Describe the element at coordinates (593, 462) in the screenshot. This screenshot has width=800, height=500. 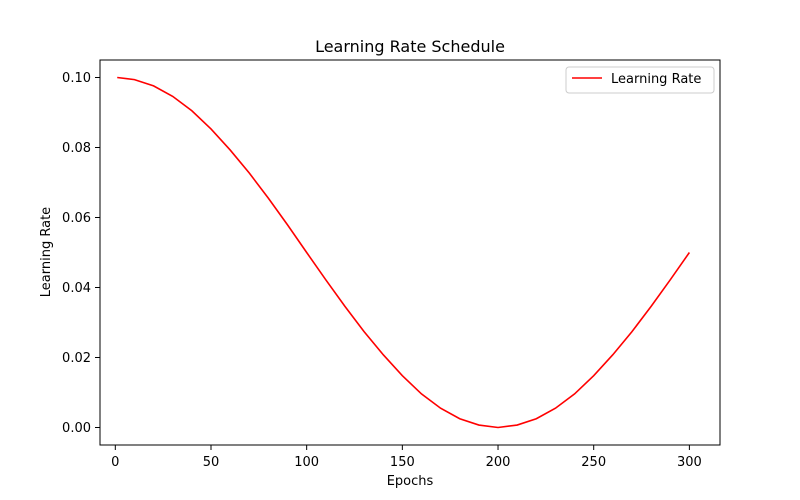
I see `x-tick-label: 250` at that location.